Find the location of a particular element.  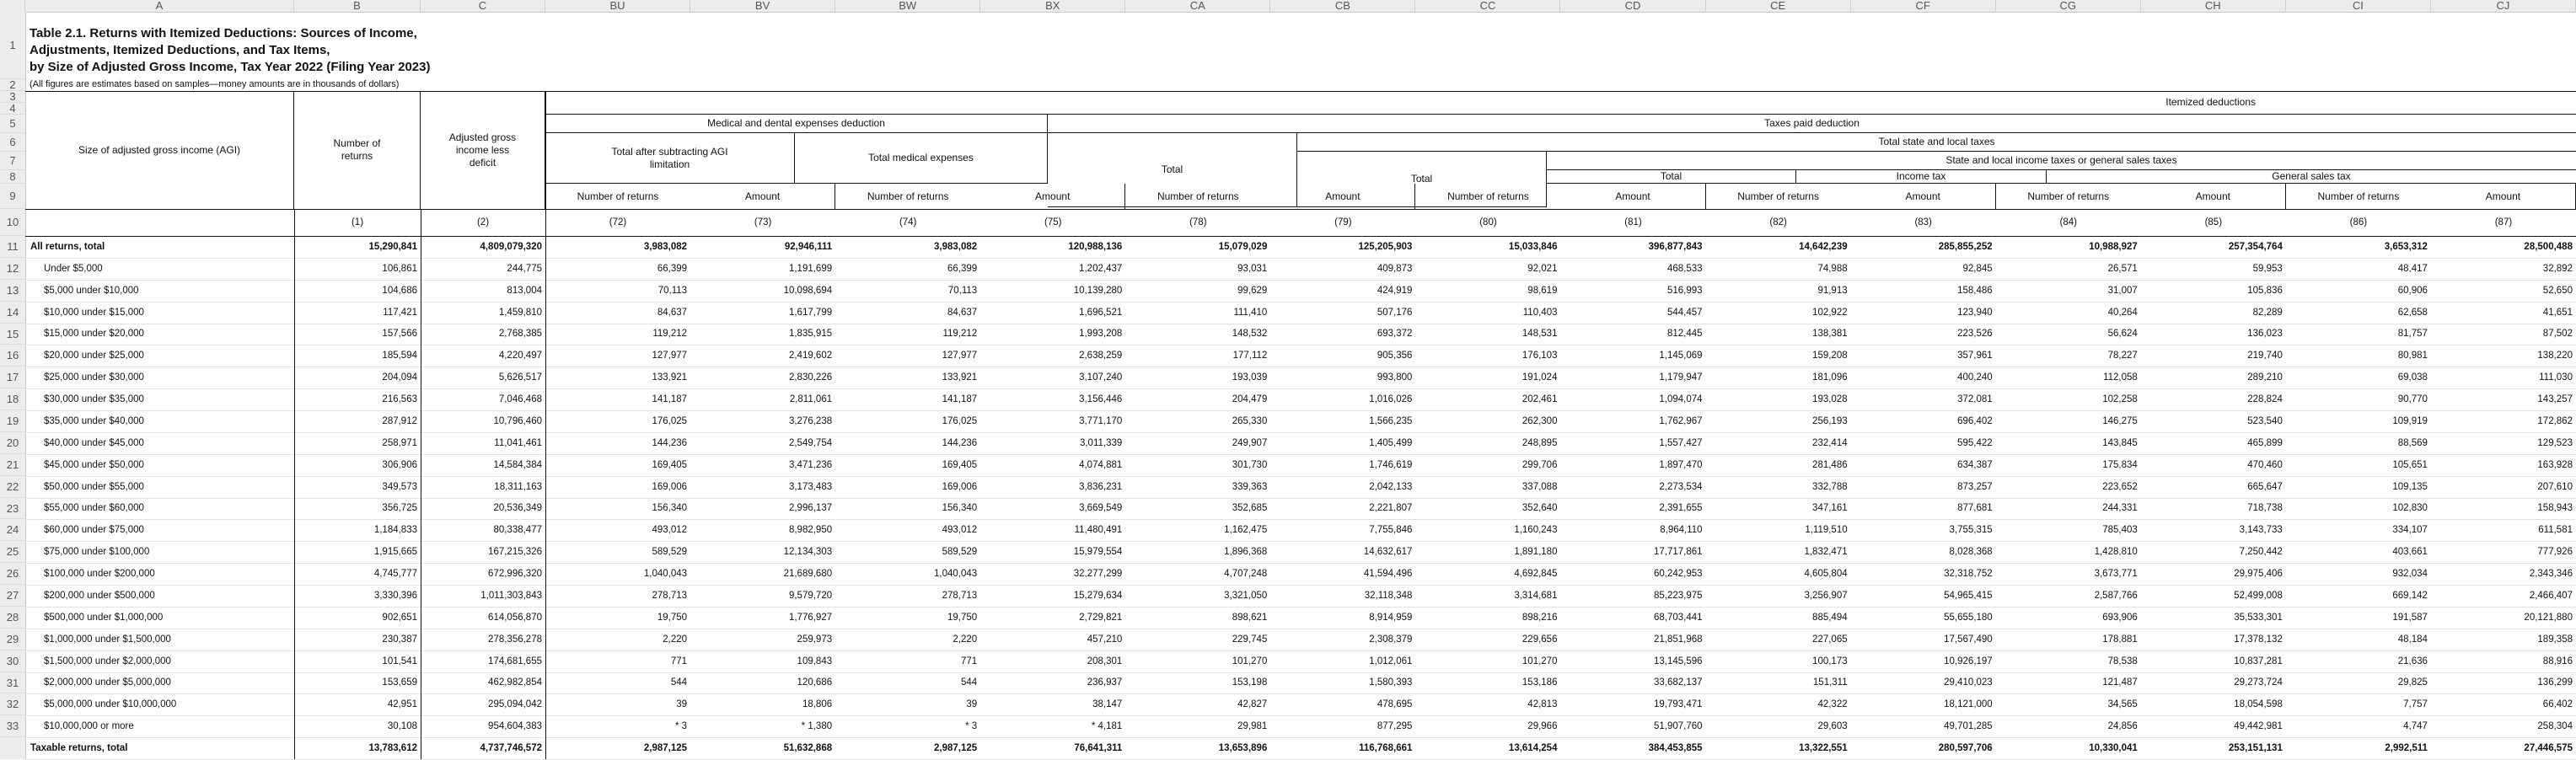

table-cell: 2,273,534 is located at coordinates (1681, 486).